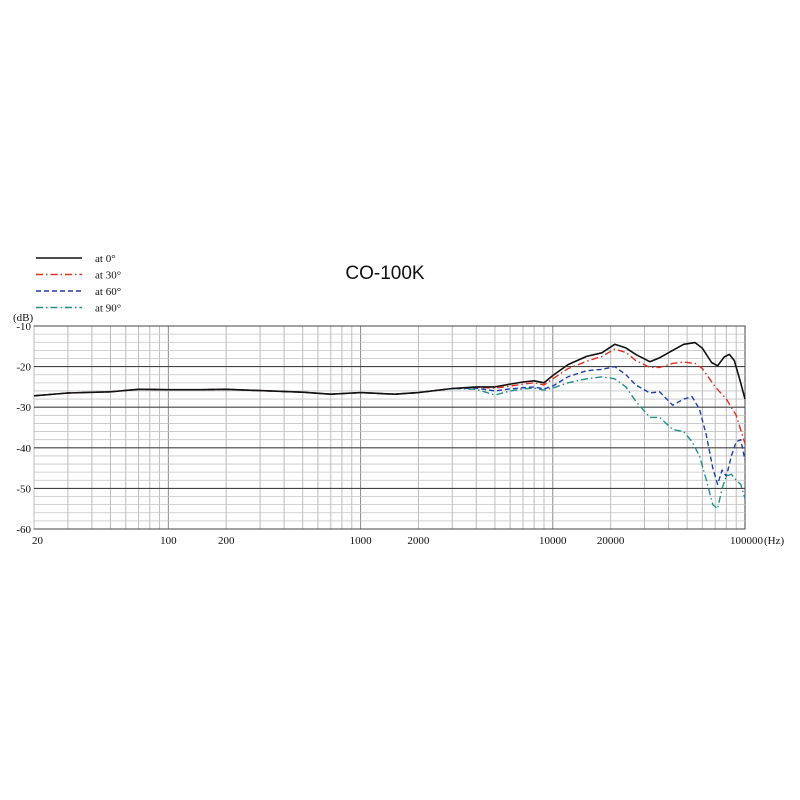  Describe the element at coordinates (361, 541) in the screenshot. I see `x-tick-label: 1000` at that location.